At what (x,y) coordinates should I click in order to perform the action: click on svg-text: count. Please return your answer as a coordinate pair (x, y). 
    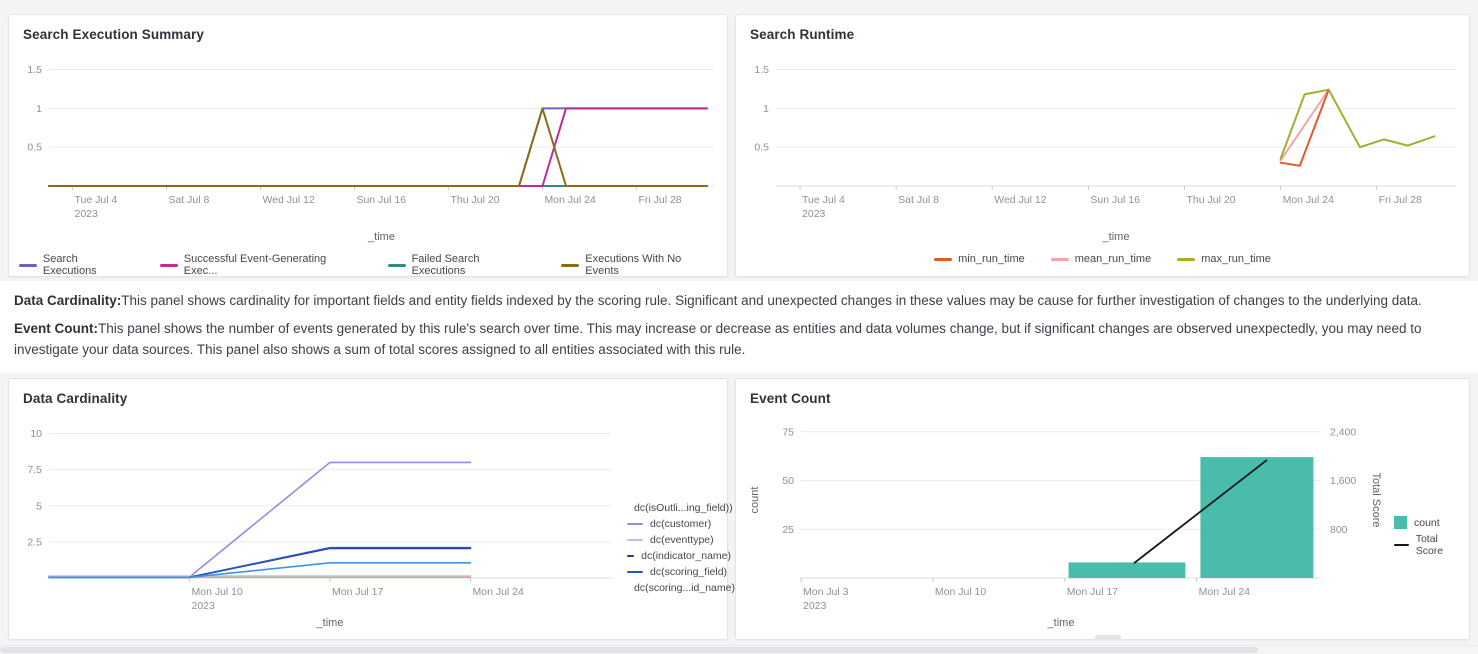
    Looking at the image, I should click on (755, 500).